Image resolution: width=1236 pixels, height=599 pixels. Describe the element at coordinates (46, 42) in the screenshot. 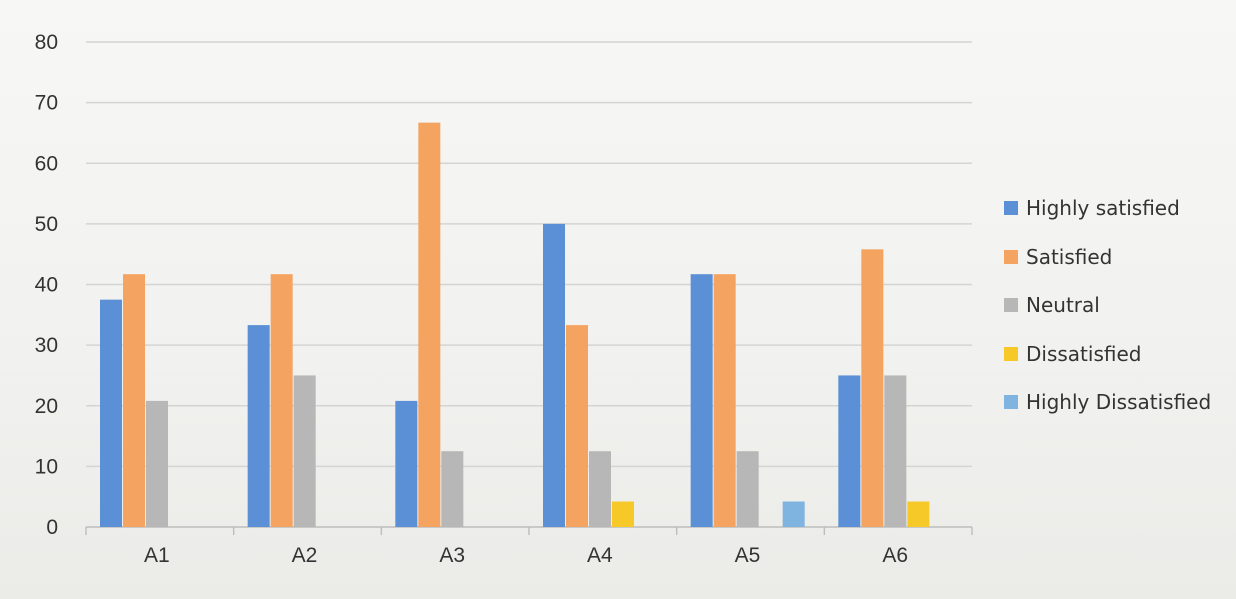

I see `y-tick-label: 80` at that location.